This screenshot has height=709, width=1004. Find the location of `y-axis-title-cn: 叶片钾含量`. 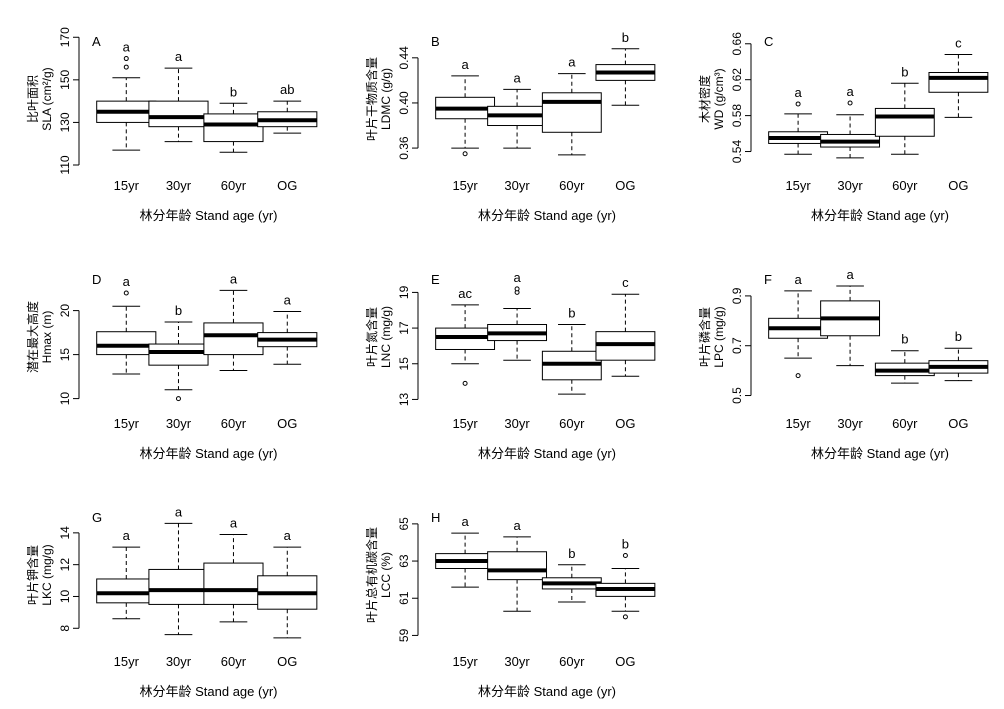

y-axis-title-cn: 叶片钾含量 is located at coordinates (32, 575).